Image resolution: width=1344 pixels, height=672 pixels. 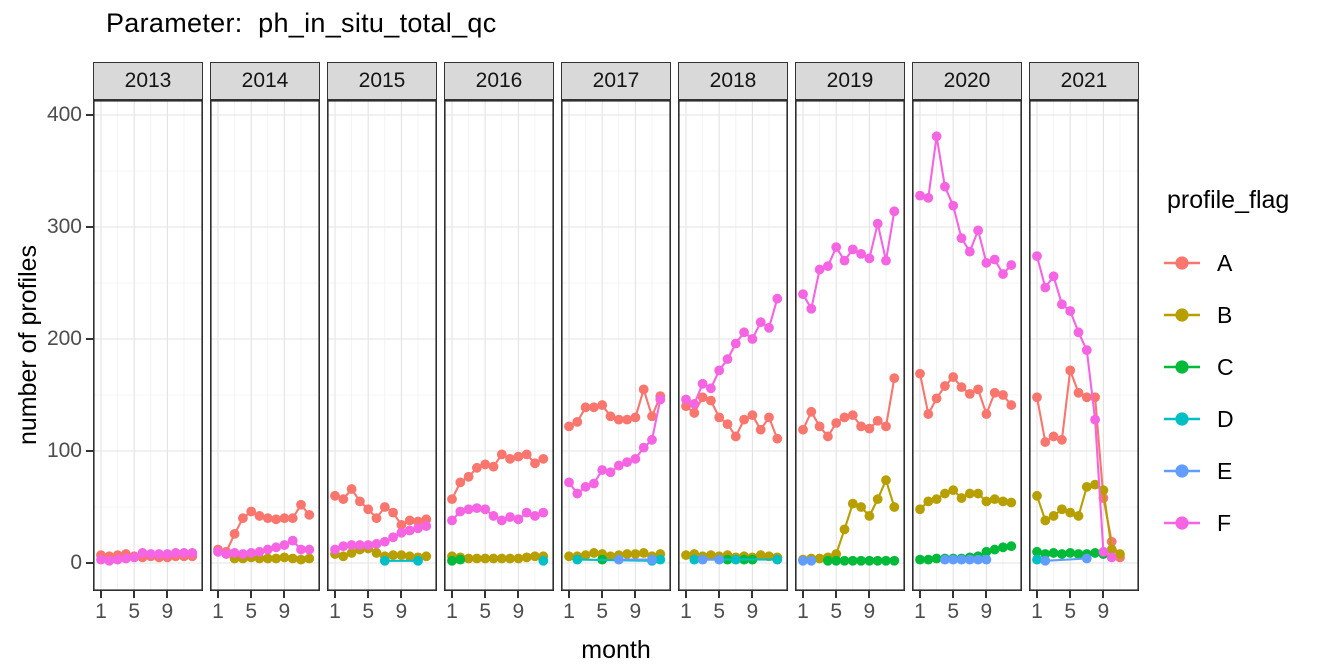 I want to click on y-tick-label: 100, so click(x=64, y=450).